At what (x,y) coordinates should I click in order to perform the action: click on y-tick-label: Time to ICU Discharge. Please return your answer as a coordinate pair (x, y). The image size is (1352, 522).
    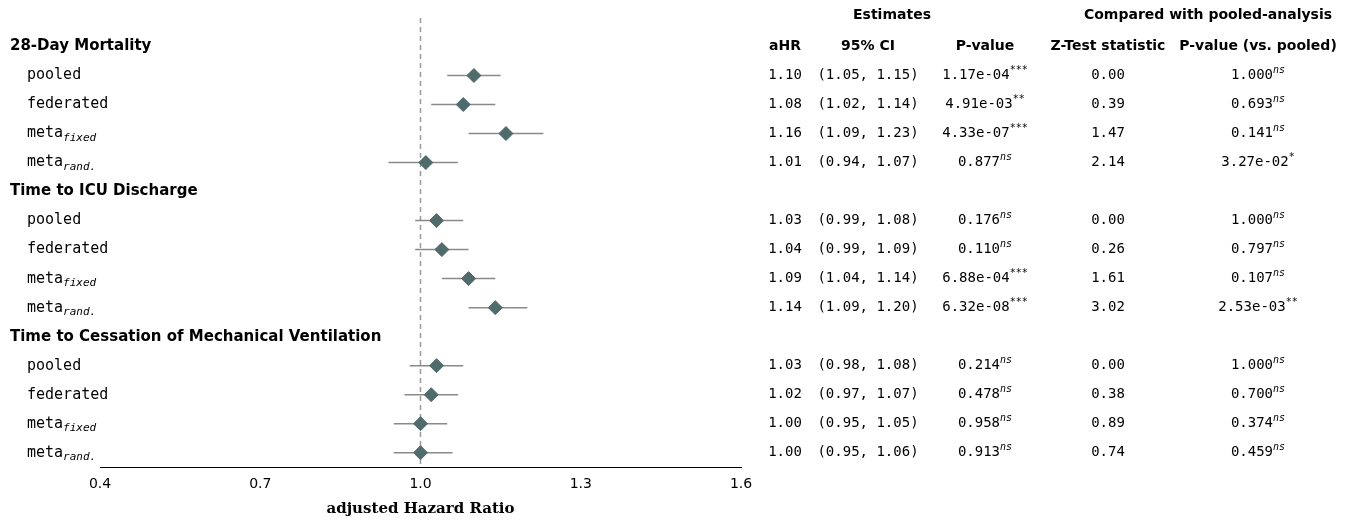
    Looking at the image, I should click on (104, 190).